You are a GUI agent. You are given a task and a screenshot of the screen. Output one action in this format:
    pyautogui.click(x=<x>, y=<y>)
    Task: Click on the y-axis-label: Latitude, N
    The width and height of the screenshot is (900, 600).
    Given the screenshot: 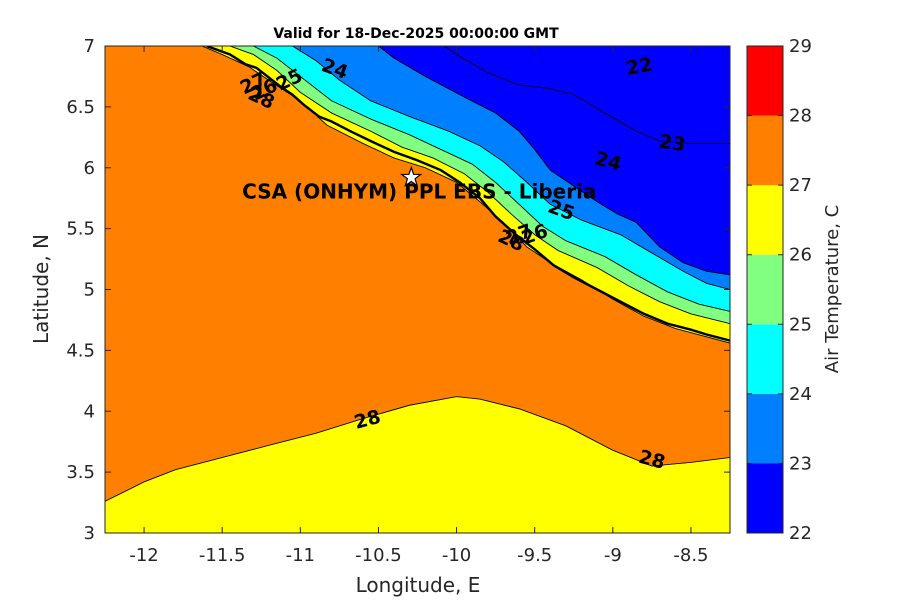 What is the action you would take?
    pyautogui.click(x=41, y=289)
    